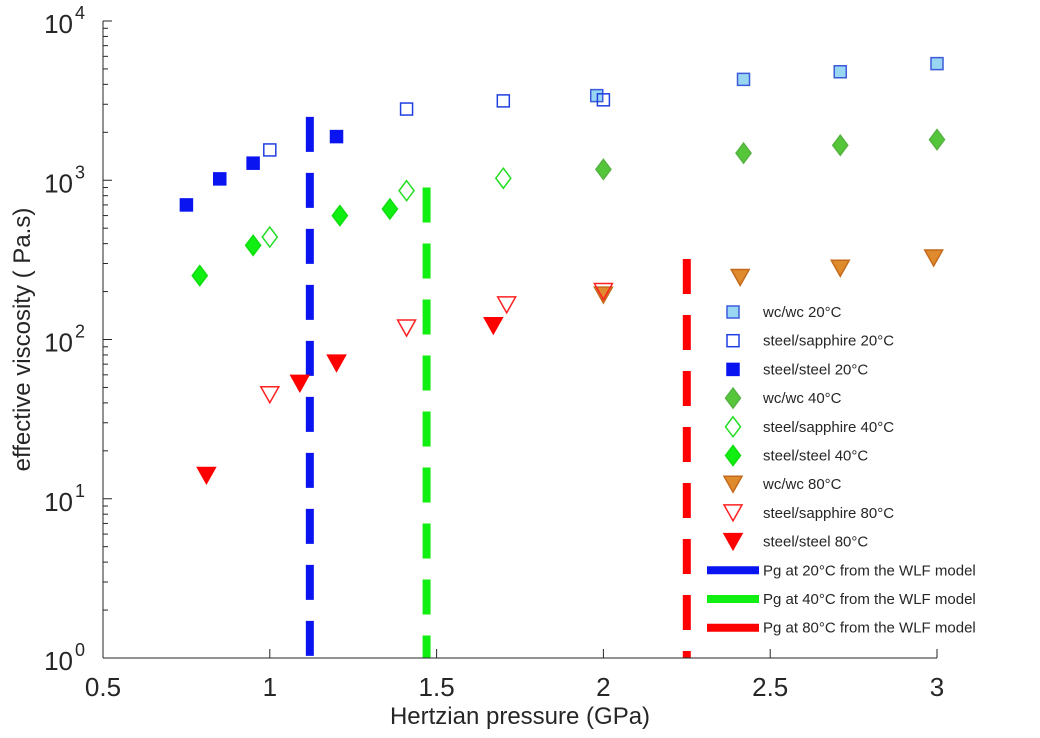 The height and width of the screenshot is (738, 1040). I want to click on x-tick-label-4: 2.5, so click(770, 687).